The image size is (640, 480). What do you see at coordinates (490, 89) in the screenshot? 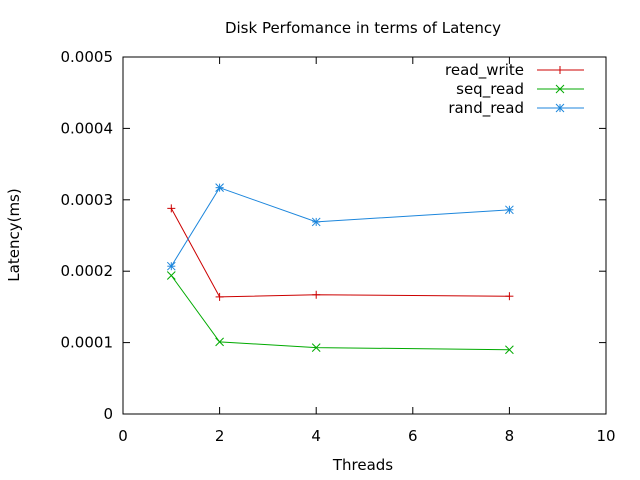
I see `legend-label: seq_read` at bounding box center [490, 89].